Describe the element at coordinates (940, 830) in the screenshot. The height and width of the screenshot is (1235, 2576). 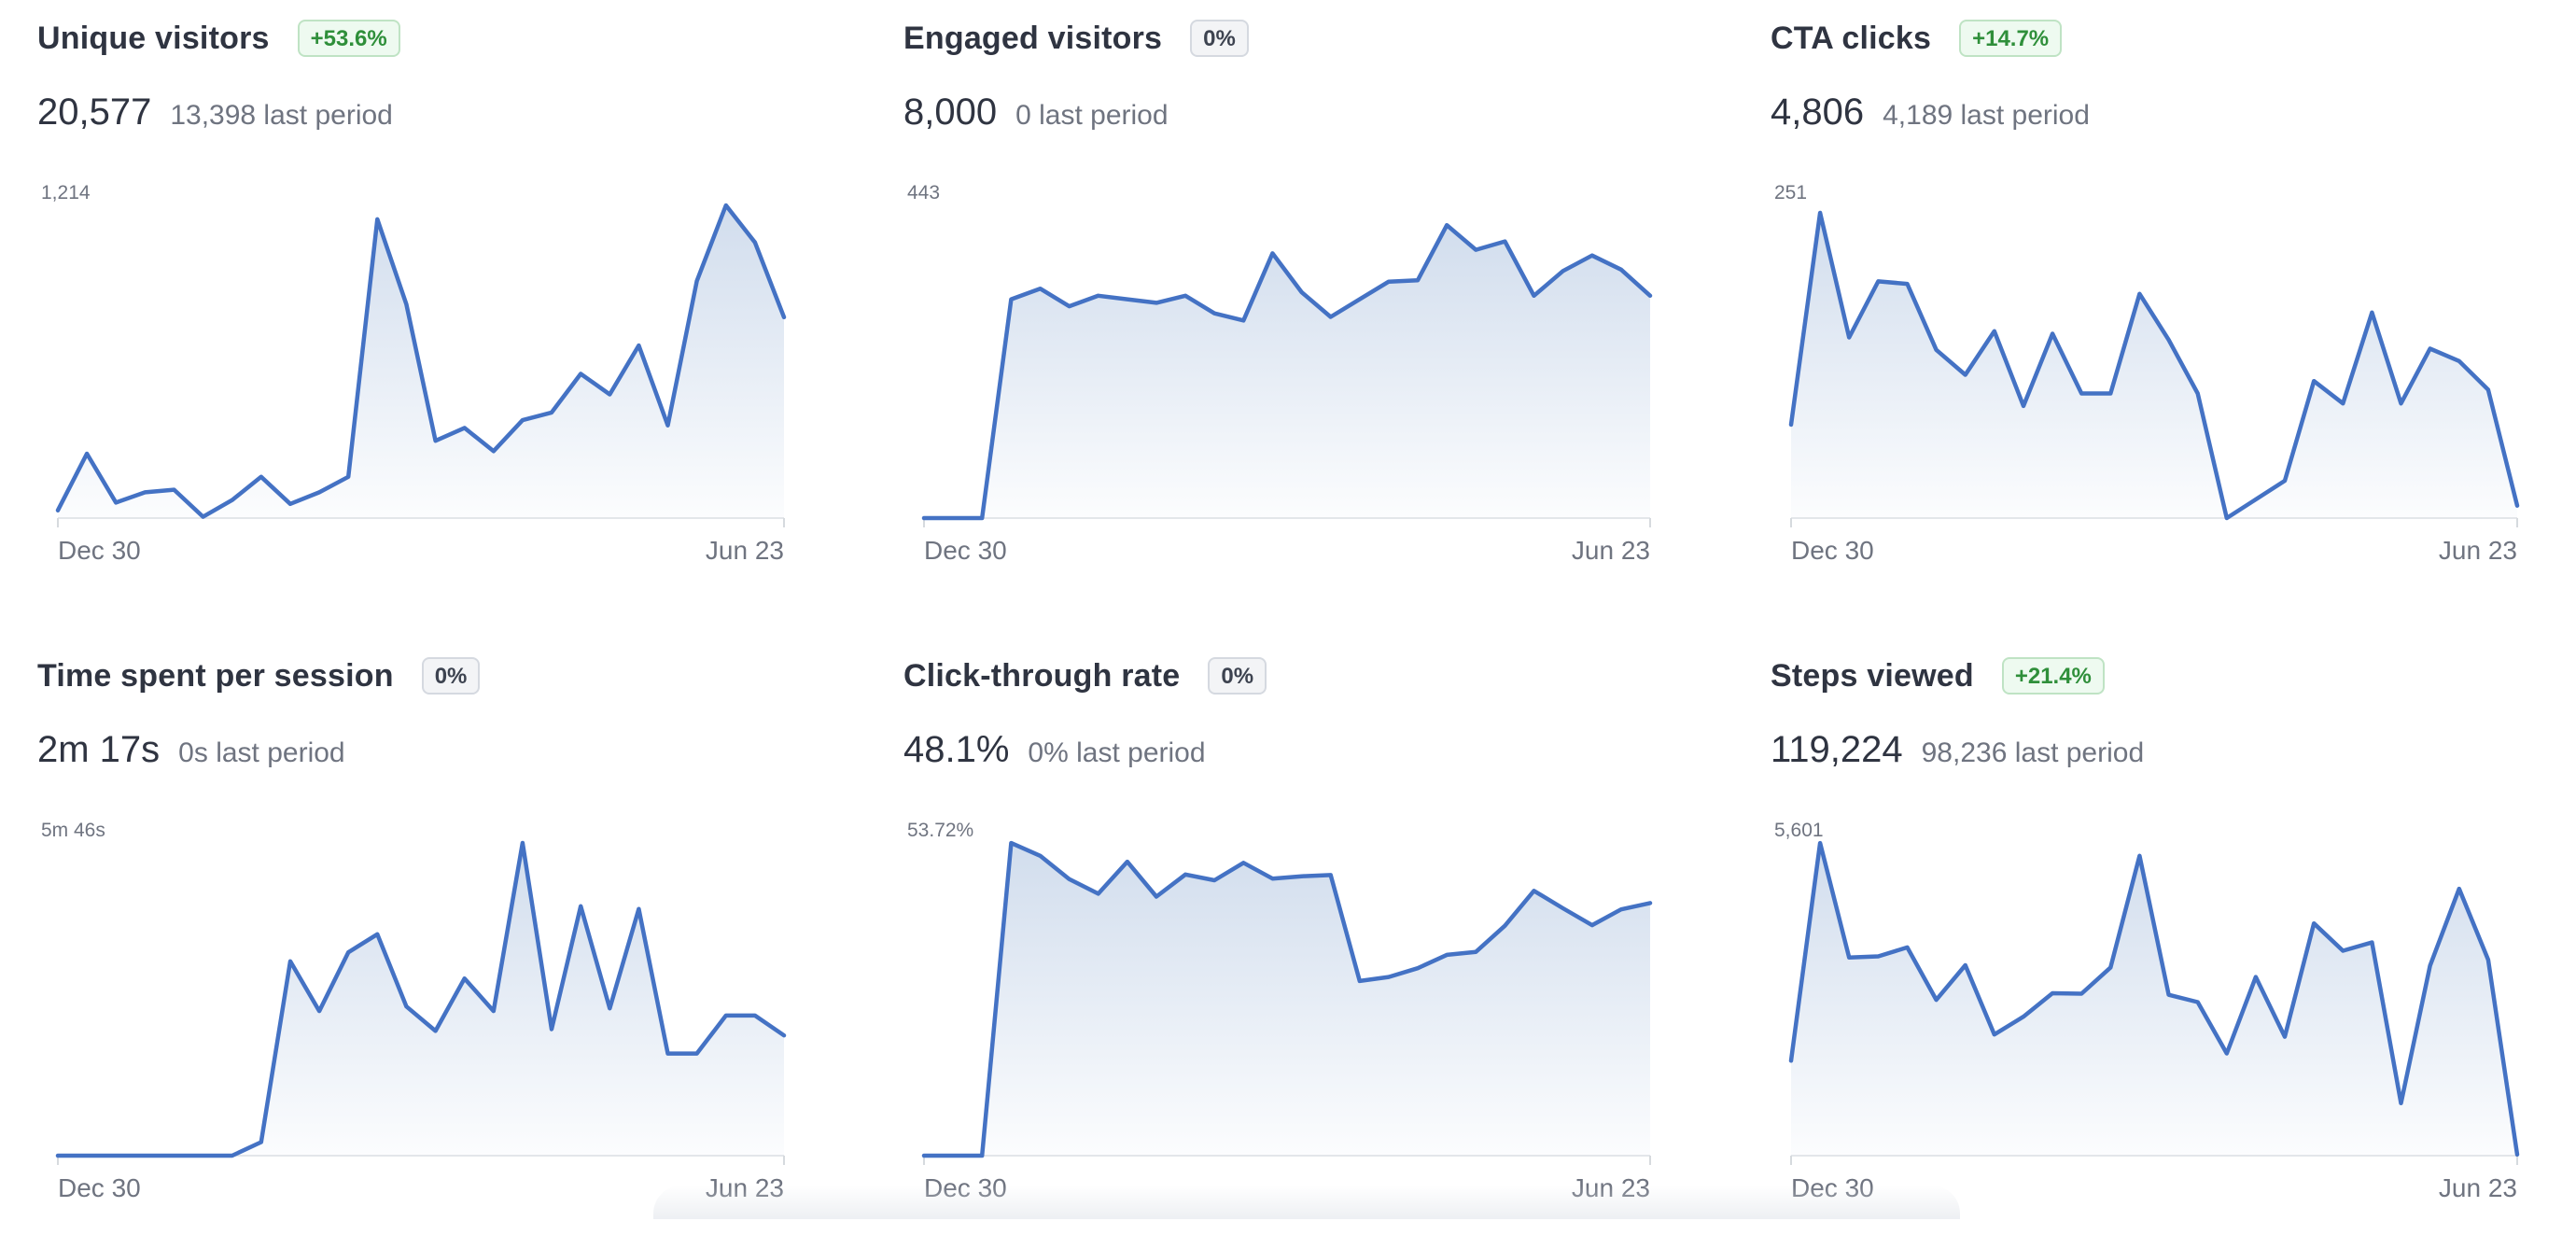
I see `y-max-label: 53.72%` at that location.